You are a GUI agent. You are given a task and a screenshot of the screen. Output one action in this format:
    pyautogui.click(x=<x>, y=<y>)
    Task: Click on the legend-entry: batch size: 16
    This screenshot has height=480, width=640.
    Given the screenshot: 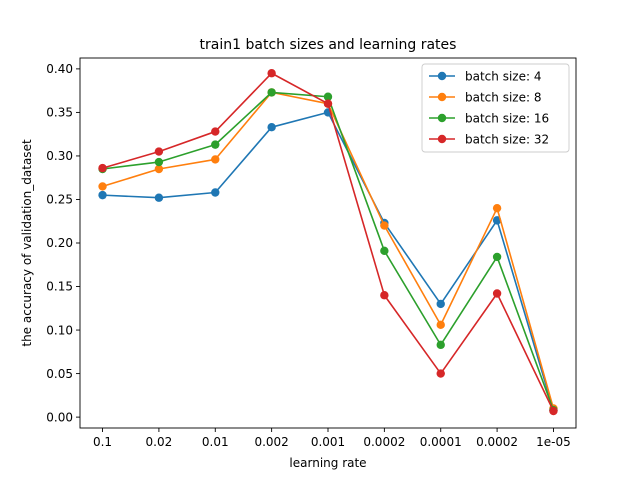 What is the action you would take?
    pyautogui.click(x=489, y=118)
    